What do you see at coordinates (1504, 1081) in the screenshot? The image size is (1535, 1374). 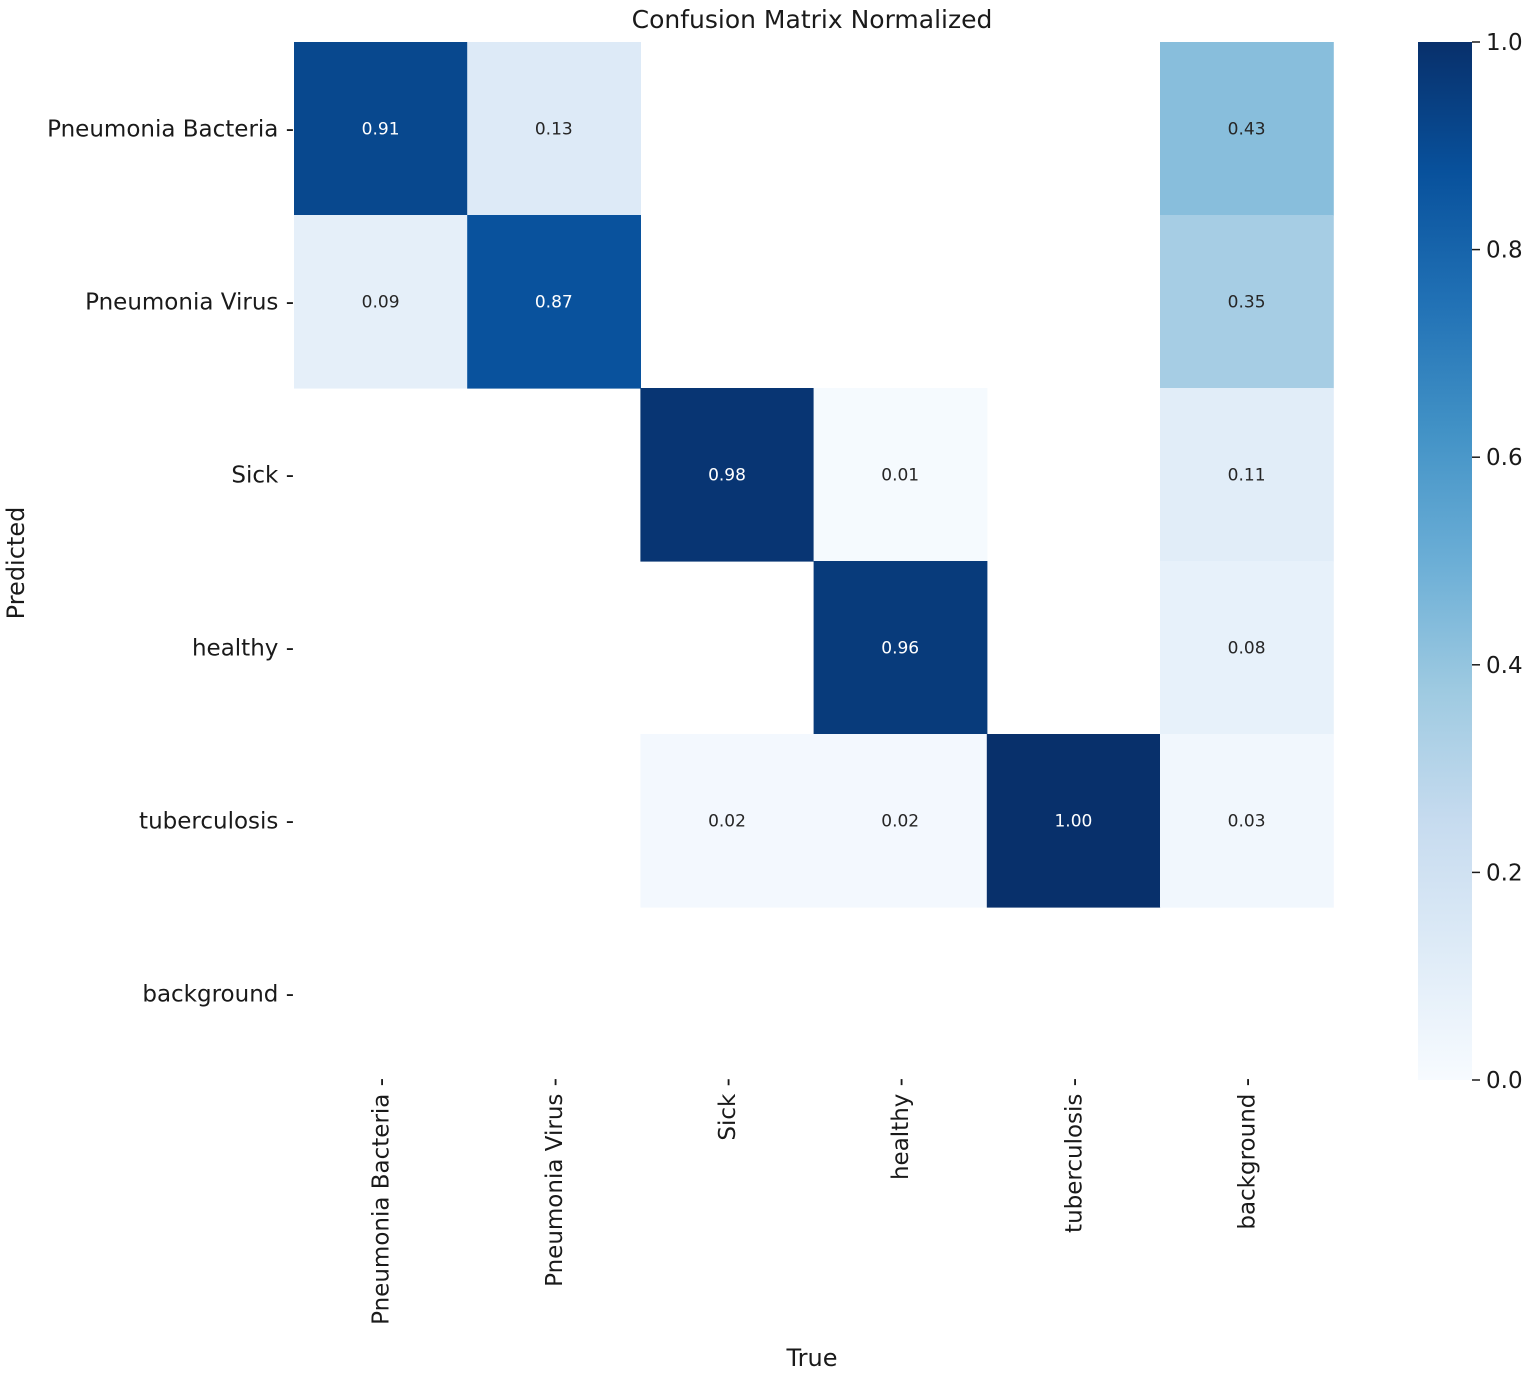 I see `colorbar-tick-label: 0.0` at bounding box center [1504, 1081].